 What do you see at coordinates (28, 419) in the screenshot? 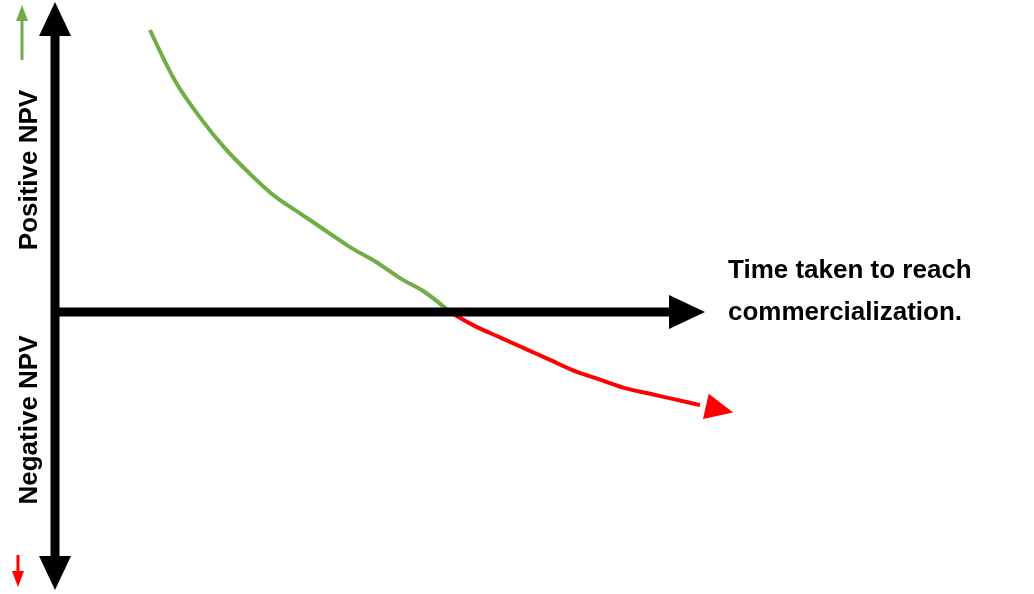
I see `annotation: Negative NPV` at bounding box center [28, 419].